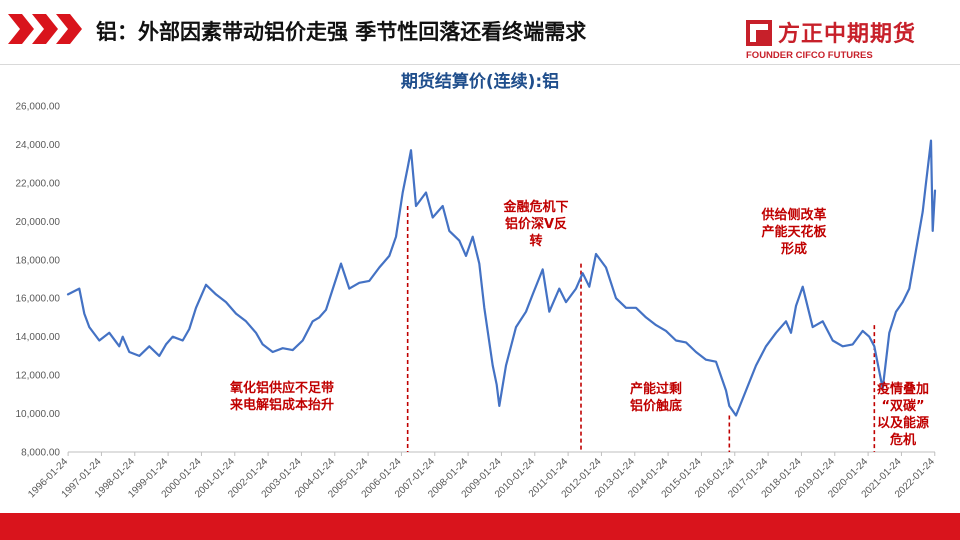  I want to click on annotation-text: 产能过剩铝价触底, so click(656, 397).